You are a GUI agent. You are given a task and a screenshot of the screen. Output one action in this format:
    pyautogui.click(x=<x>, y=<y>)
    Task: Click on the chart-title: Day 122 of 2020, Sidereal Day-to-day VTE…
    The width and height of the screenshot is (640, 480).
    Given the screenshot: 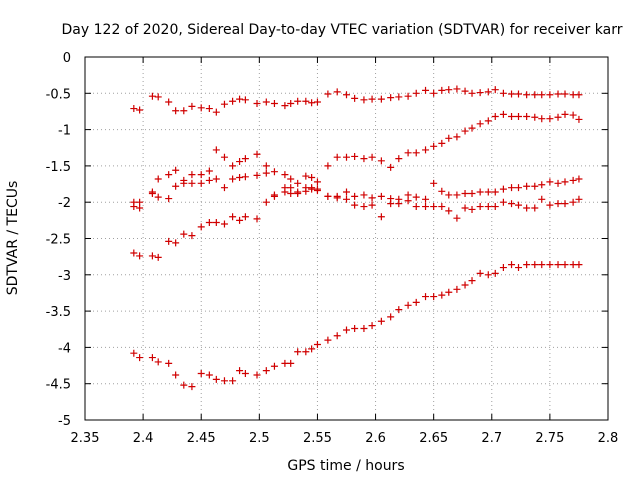 What is the action you would take?
    pyautogui.click(x=342, y=30)
    